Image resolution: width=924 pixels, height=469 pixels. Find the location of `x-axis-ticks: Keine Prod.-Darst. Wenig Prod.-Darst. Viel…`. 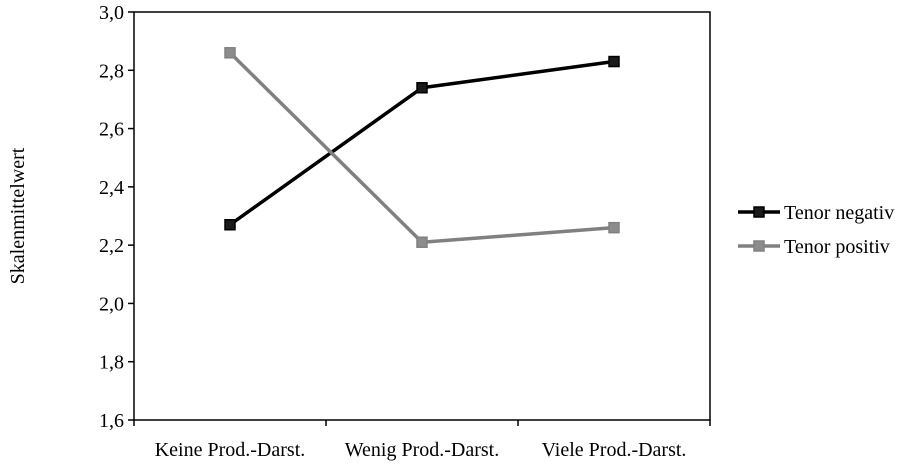

x-axis-ticks: Keine Prod.-Darst. Wenig Prod.-Darst. Viel… is located at coordinates (422, 440).